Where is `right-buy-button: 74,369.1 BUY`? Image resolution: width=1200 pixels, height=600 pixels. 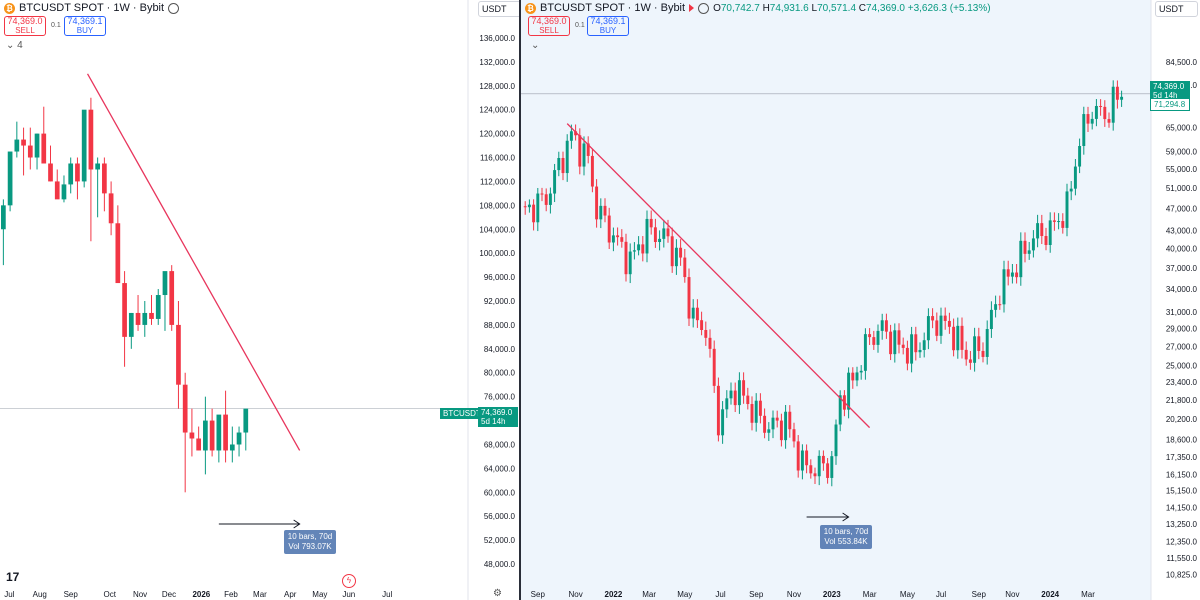 right-buy-button: 74,369.1 BUY is located at coordinates (608, 26).